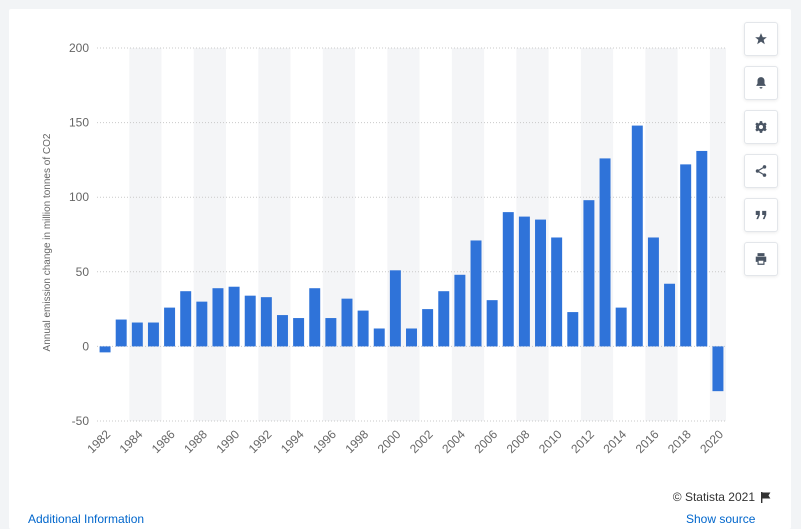 Image resolution: width=801 pixels, height=529 pixels. What do you see at coordinates (379, 337) in the screenshot?
I see `bar-1999` at bounding box center [379, 337].